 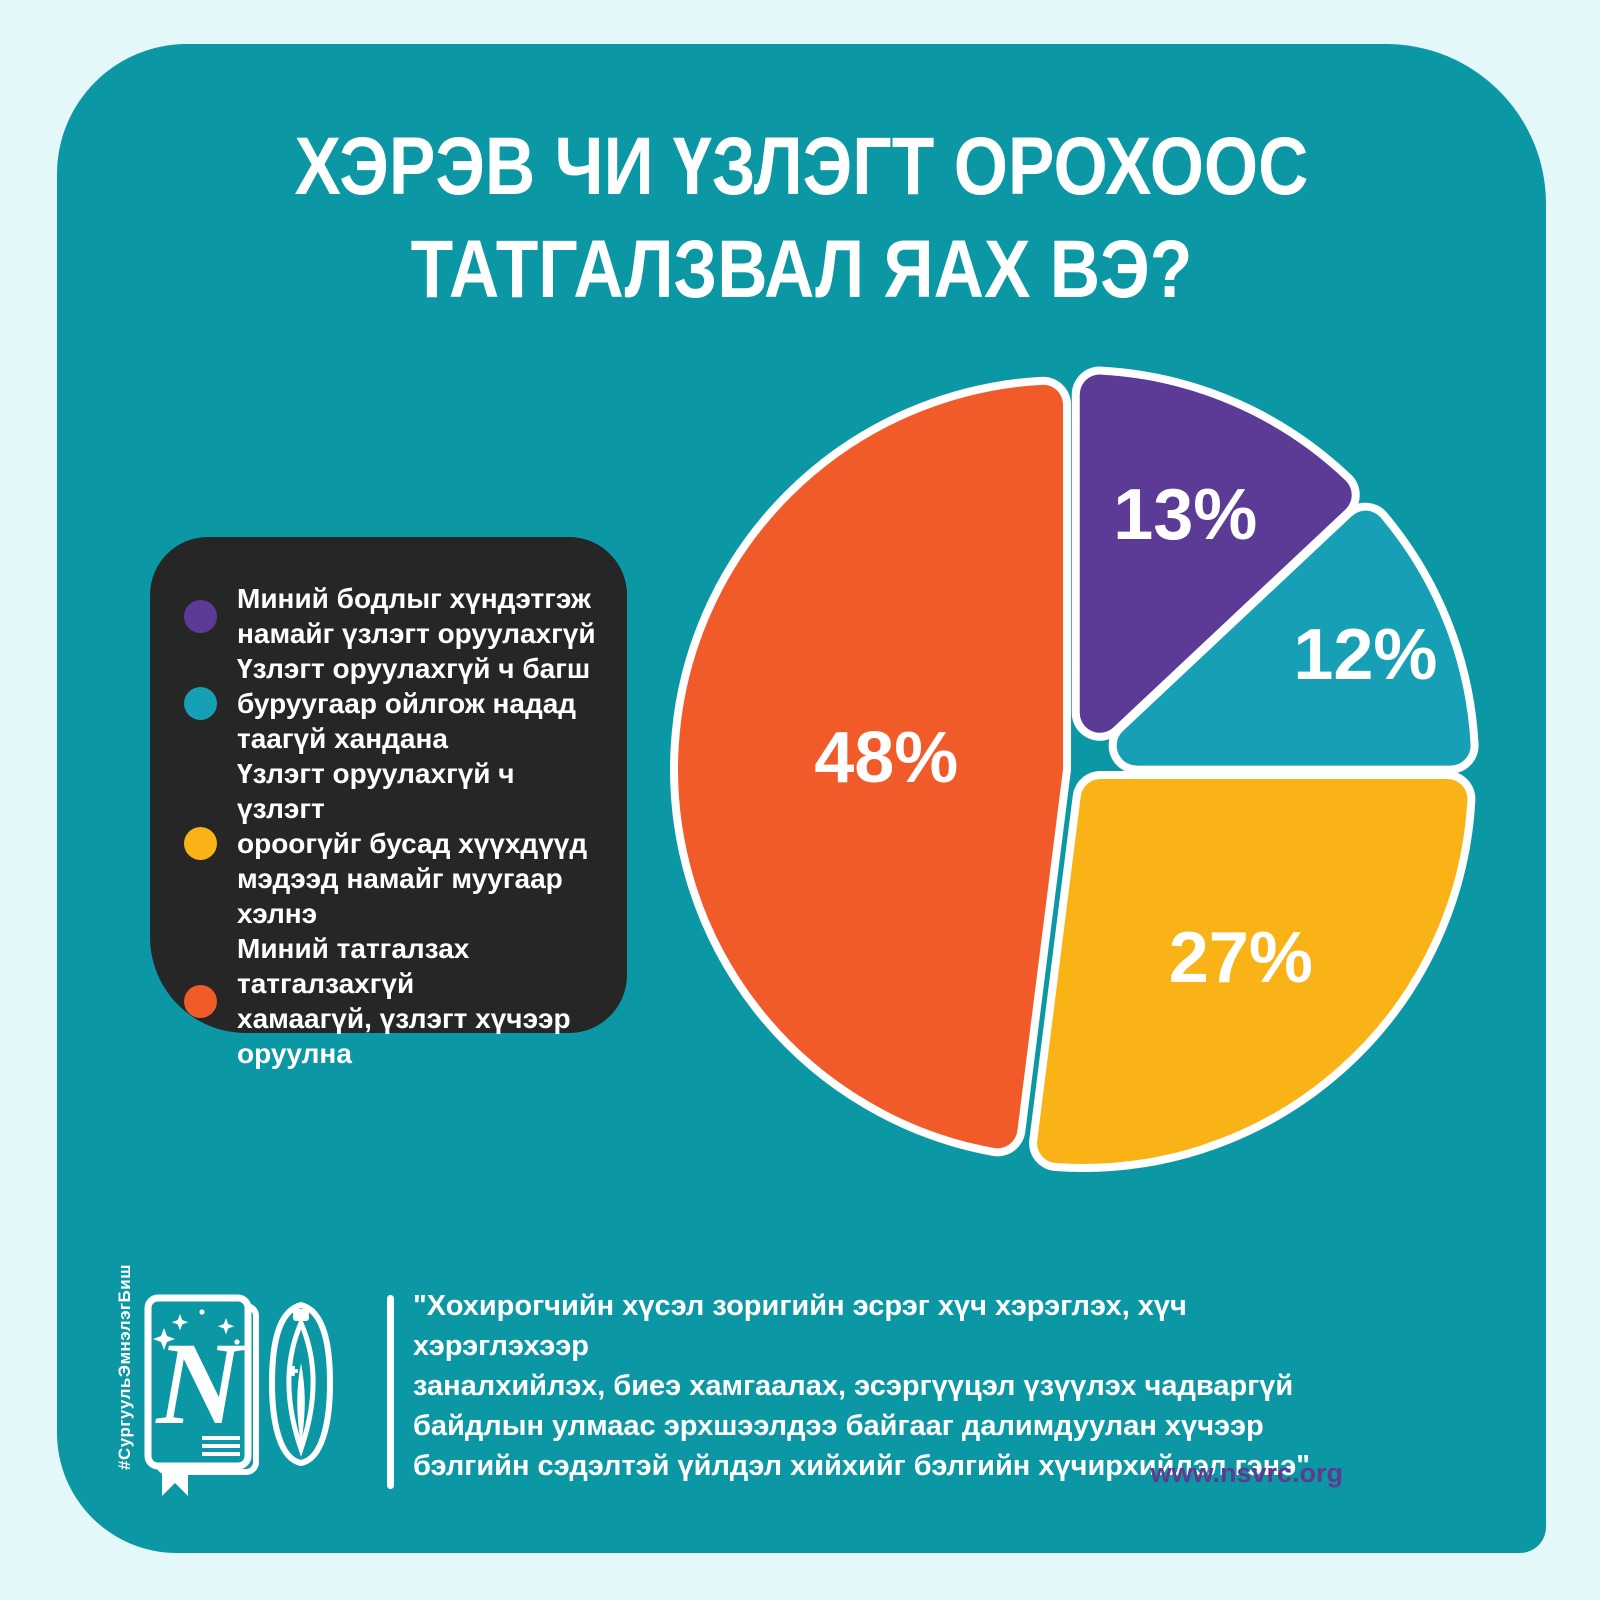 What do you see at coordinates (200, 703) in the screenshot?
I see `legend-color-dot-teal` at bounding box center [200, 703].